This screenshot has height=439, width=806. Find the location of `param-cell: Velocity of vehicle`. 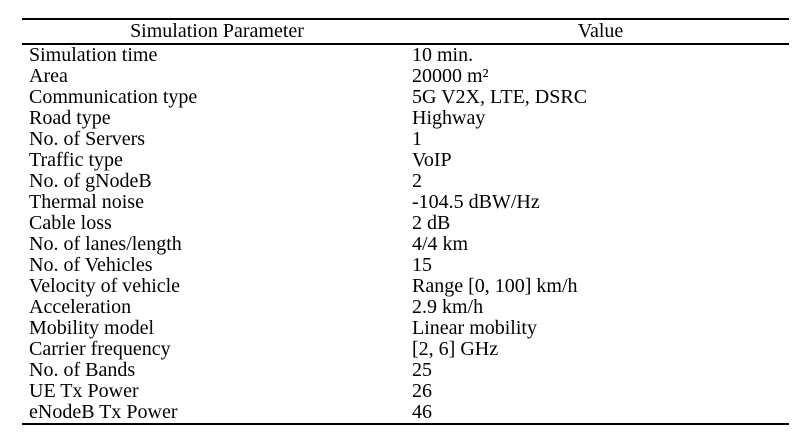

param-cell: Velocity of vehicle is located at coordinates (105, 286).